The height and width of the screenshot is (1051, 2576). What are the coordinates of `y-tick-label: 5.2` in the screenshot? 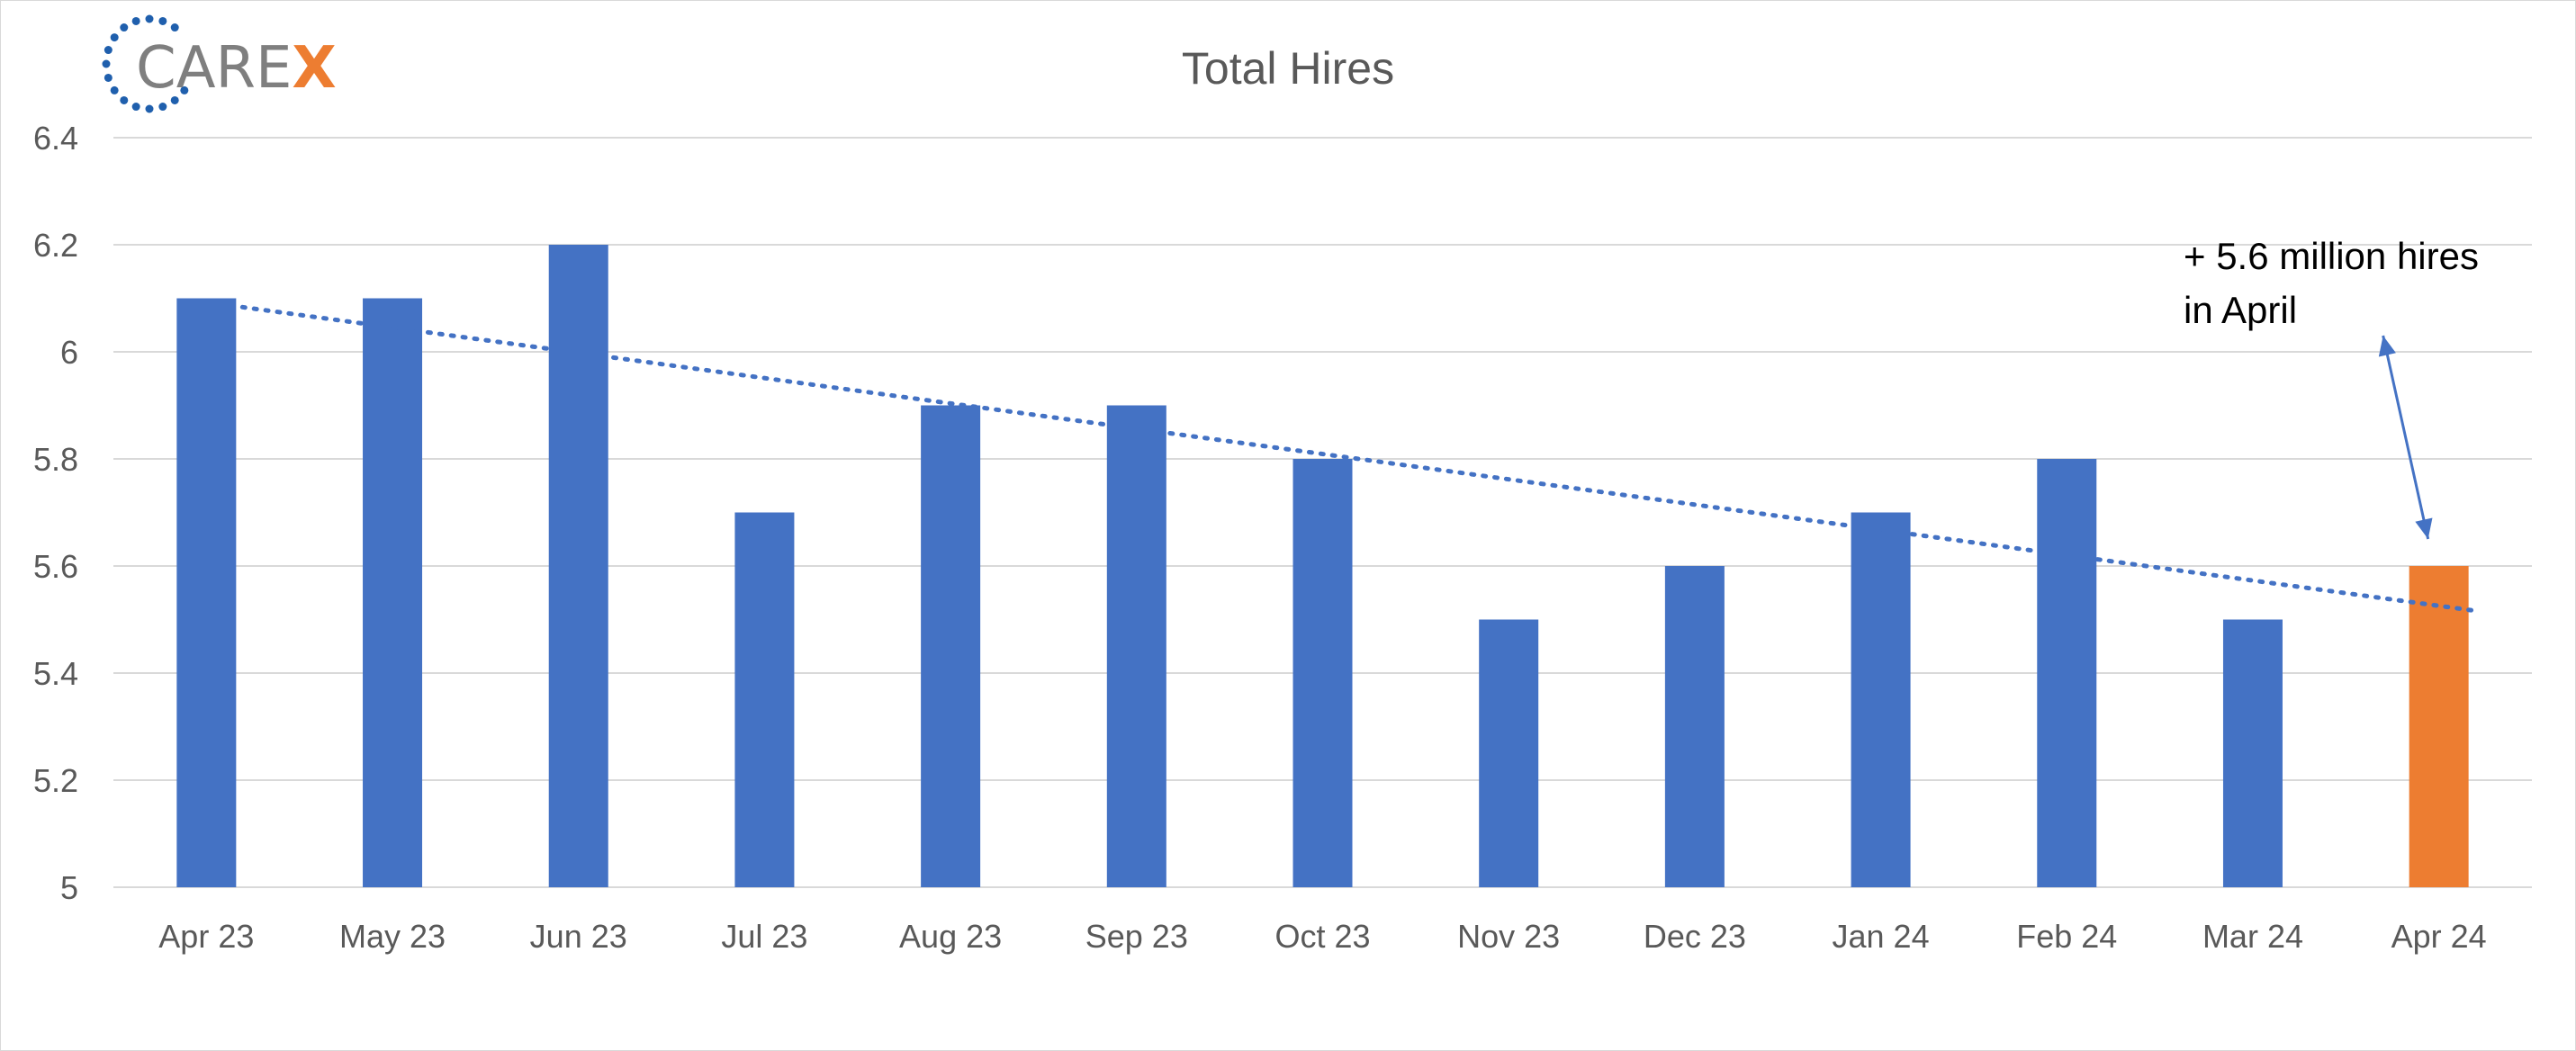 It's located at (55, 780).